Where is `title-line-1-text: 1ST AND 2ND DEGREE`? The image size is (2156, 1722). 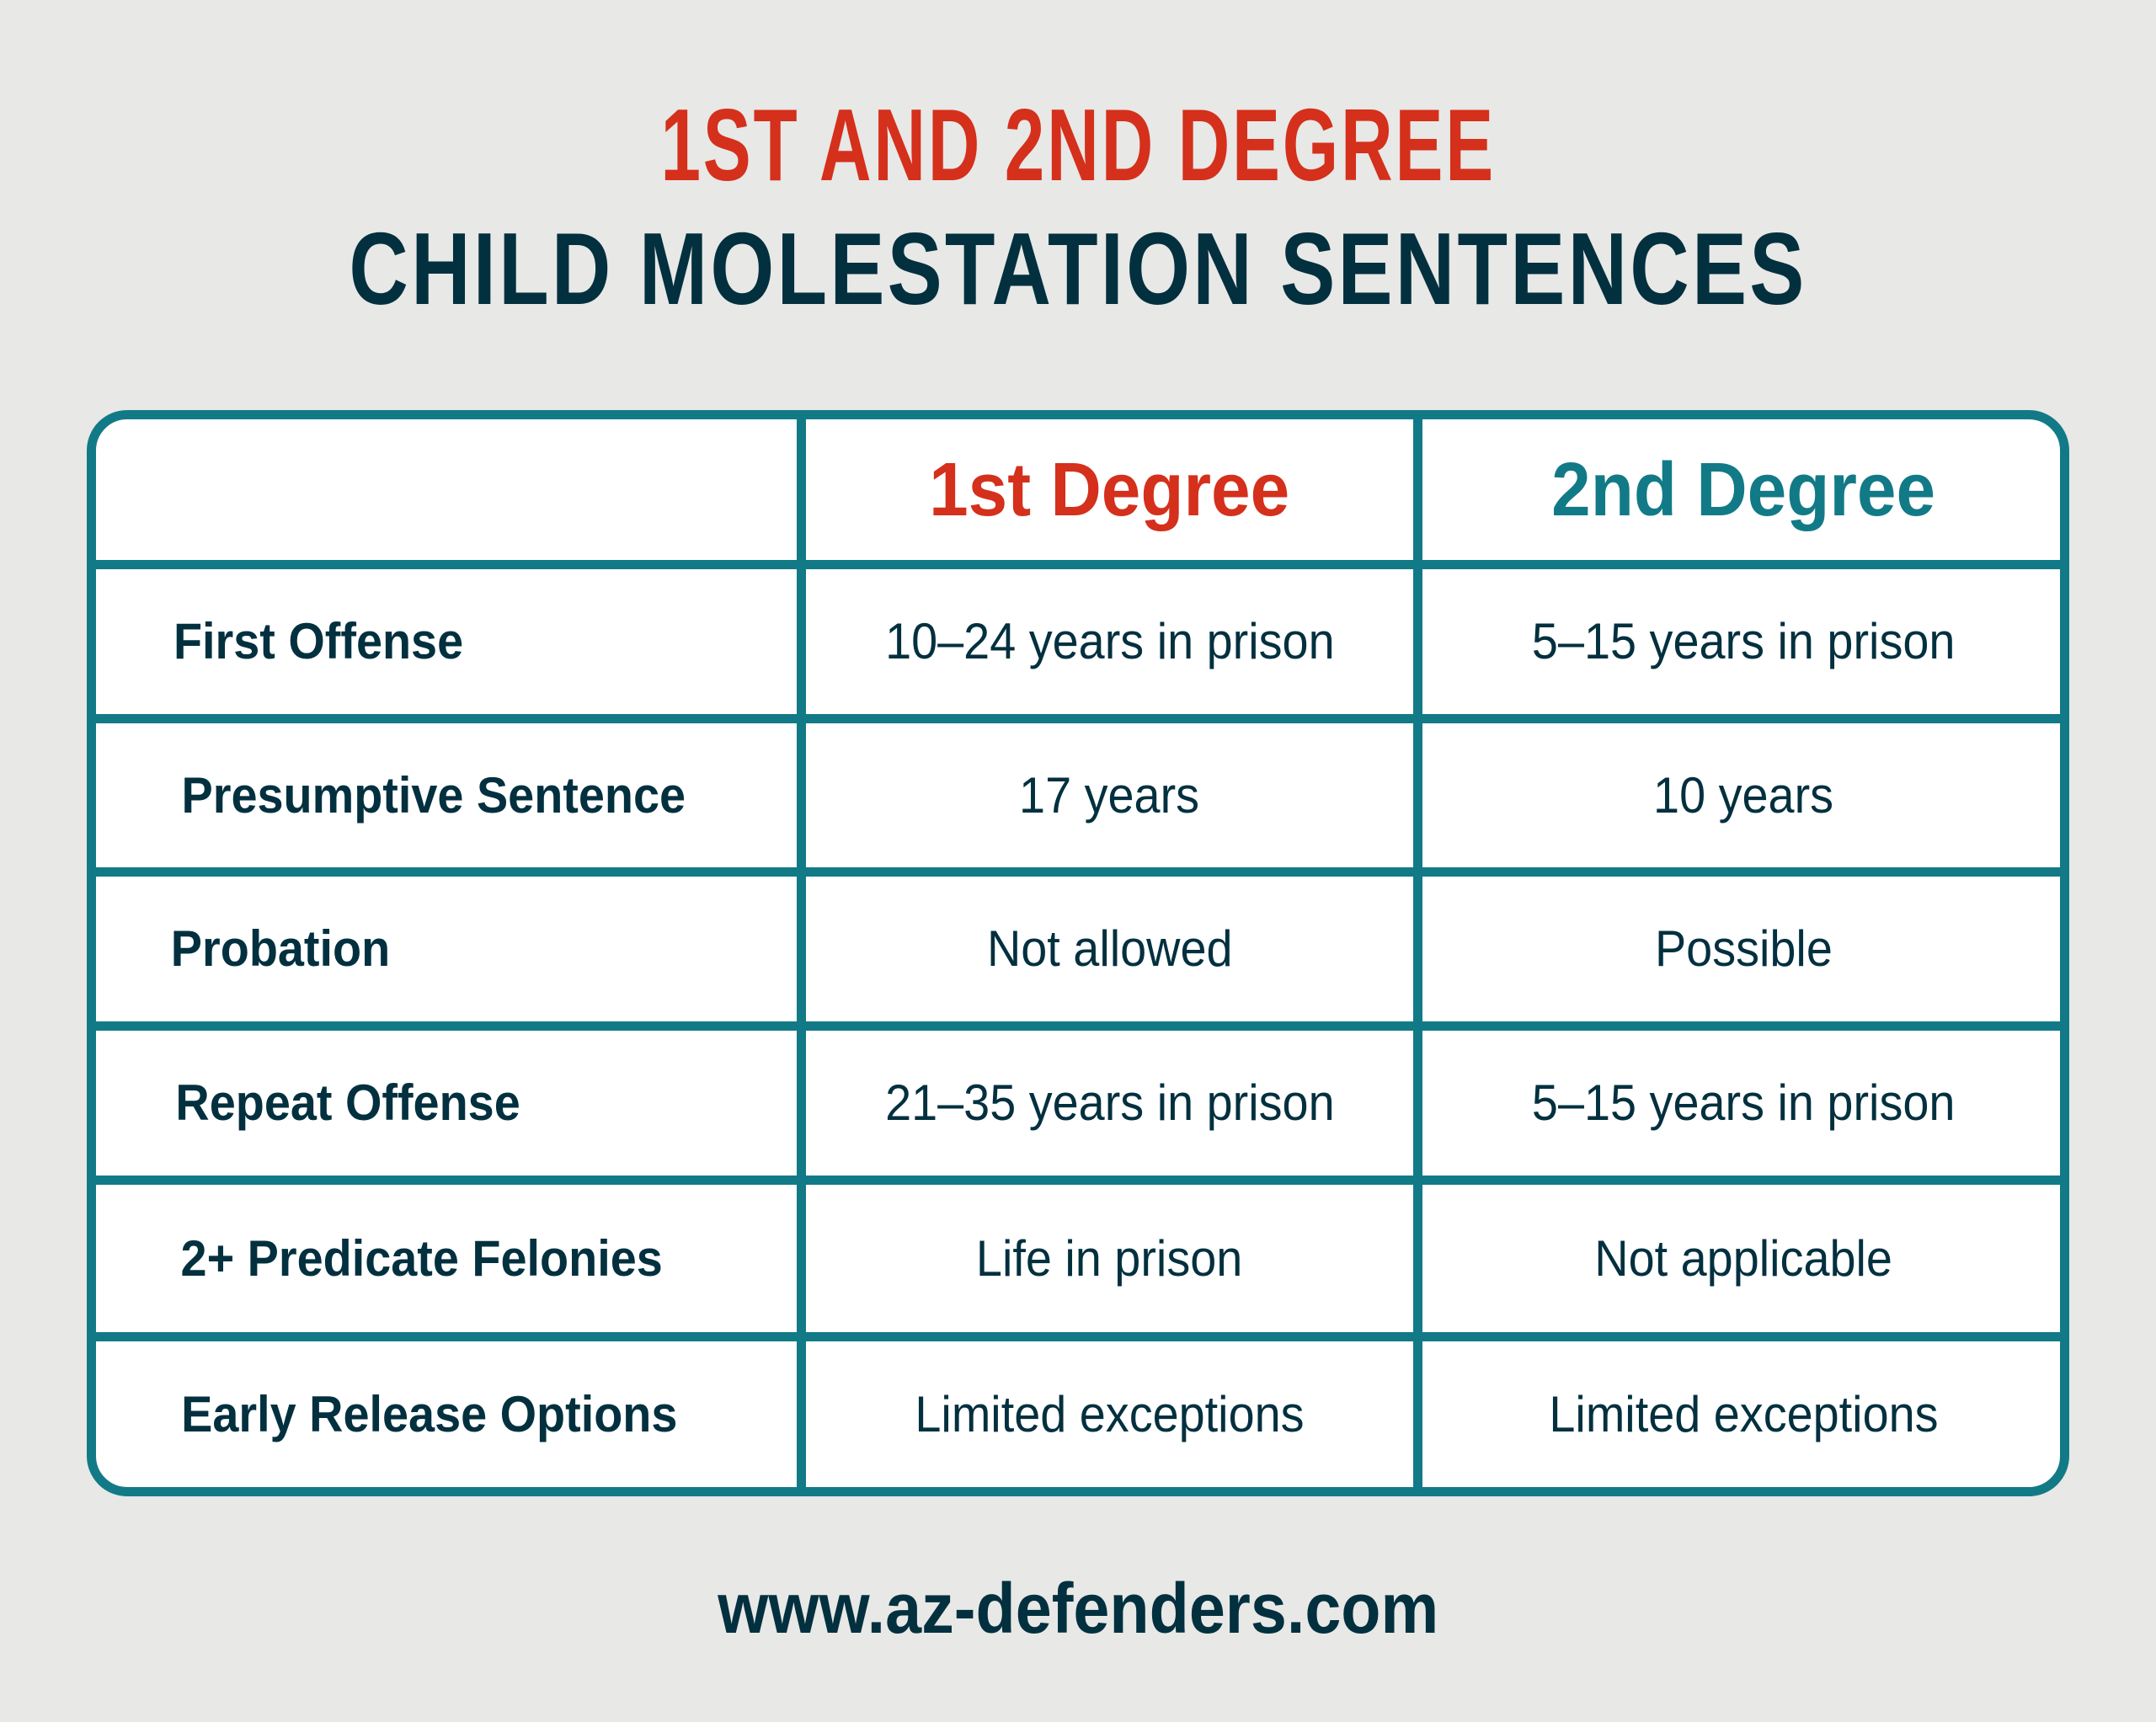
title-line-1-text: 1ST AND 2ND DEGREE is located at coordinates (1078, 145).